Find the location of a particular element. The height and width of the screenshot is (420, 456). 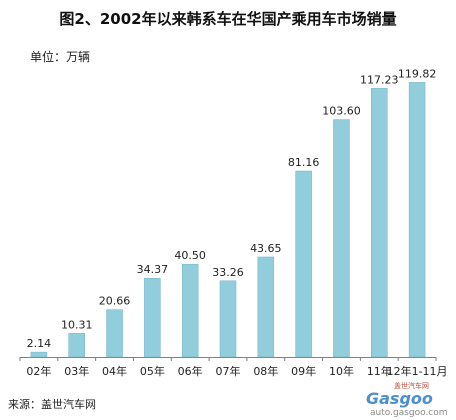

x-tick-label: 08年 is located at coordinates (265, 371).